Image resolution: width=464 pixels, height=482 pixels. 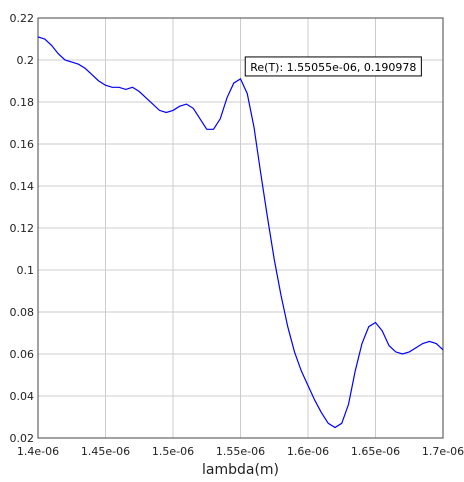 What do you see at coordinates (105, 451) in the screenshot?
I see `x-tick-label: 1.45e-06` at bounding box center [105, 451].